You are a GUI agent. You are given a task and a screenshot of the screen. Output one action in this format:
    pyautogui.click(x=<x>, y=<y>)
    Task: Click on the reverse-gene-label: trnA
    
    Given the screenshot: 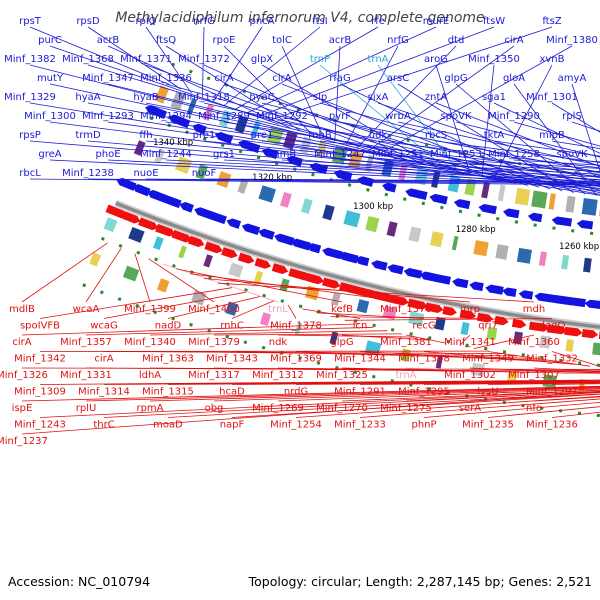 What is the action you would take?
    pyautogui.click(x=405, y=375)
    